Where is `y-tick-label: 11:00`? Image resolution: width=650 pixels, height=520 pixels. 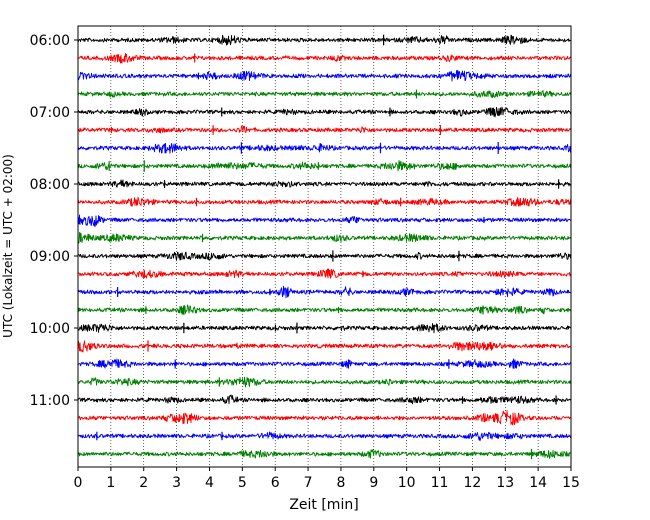 y-tick-label: 11:00 is located at coordinates (50, 401).